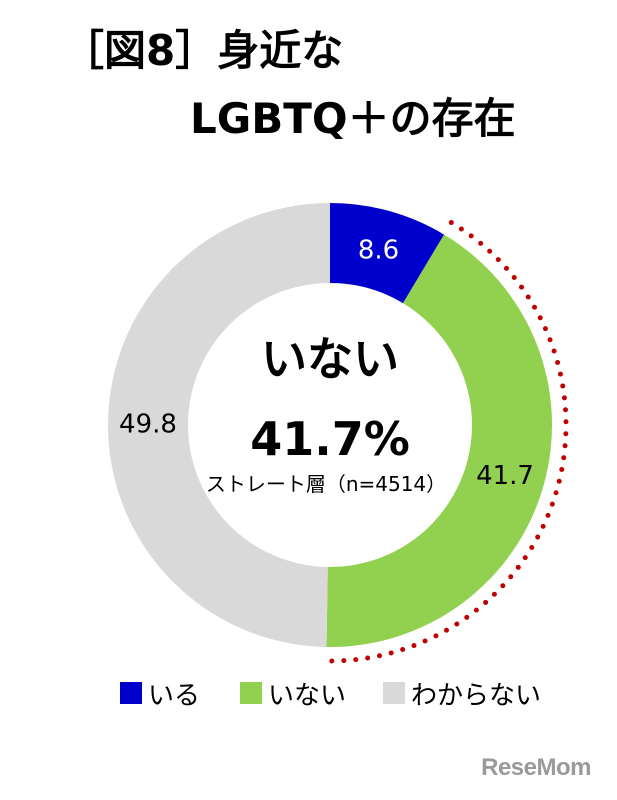 The height and width of the screenshot is (800, 617). What do you see at coordinates (203, 50) in the screenshot?
I see `chart-title-line-1: ［図8］身近な` at bounding box center [203, 50].